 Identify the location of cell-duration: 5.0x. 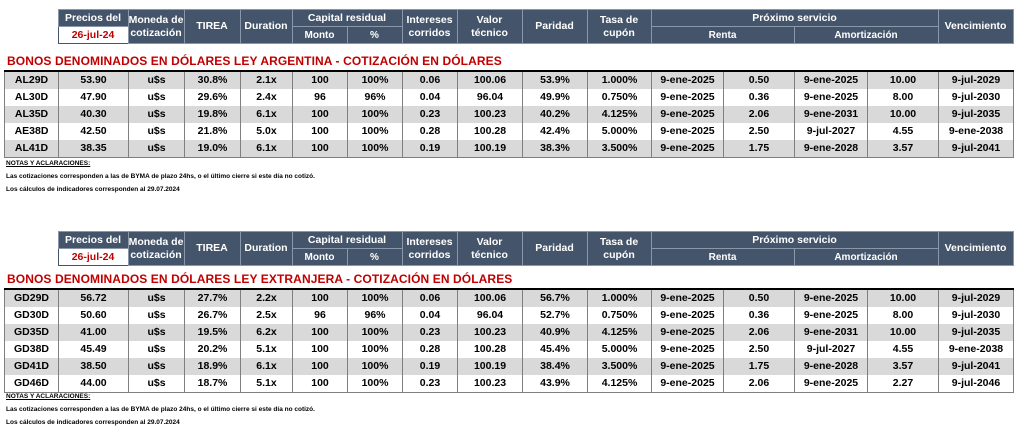
(266, 131).